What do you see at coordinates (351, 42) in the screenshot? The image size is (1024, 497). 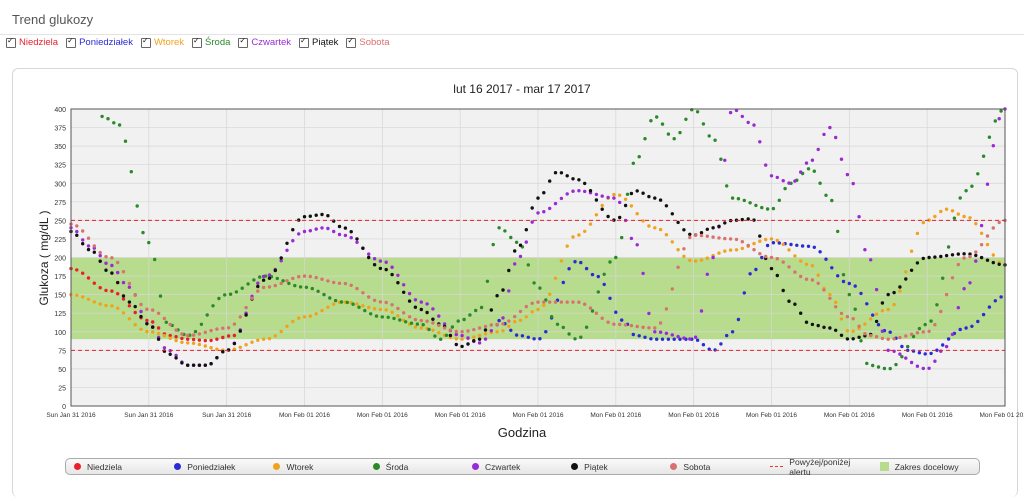 I see `checkbox-sobota` at bounding box center [351, 42].